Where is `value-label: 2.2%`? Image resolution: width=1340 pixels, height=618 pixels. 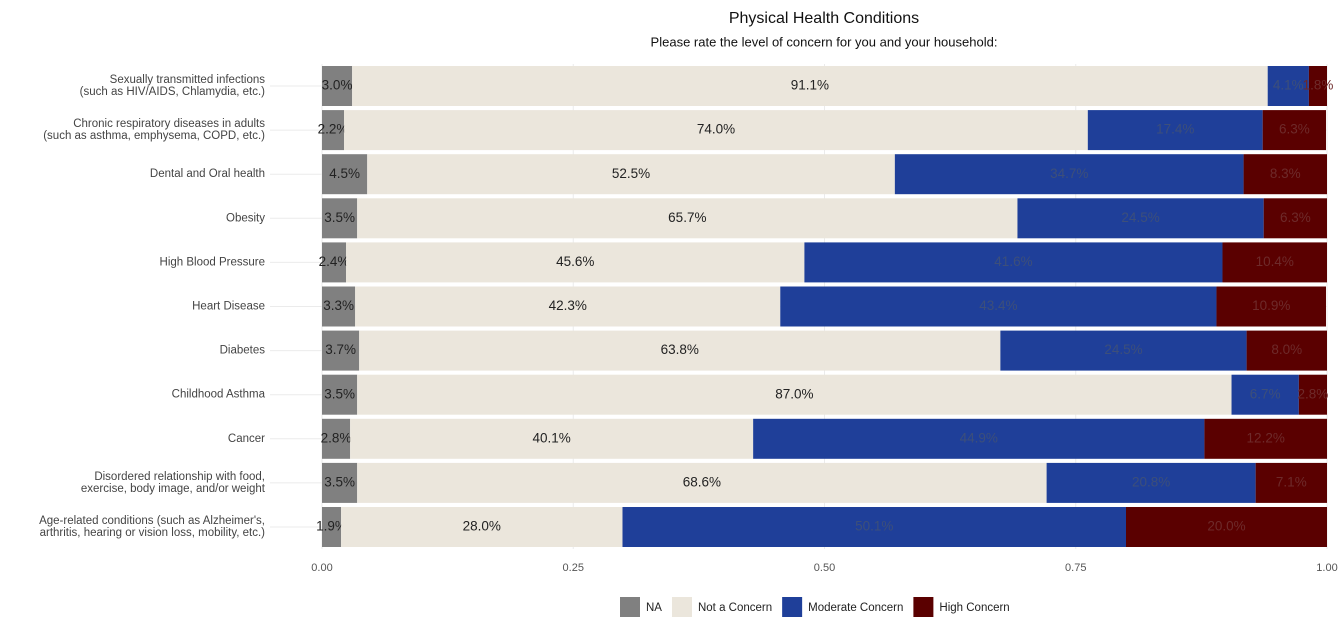 value-label: 2.2% is located at coordinates (333, 129).